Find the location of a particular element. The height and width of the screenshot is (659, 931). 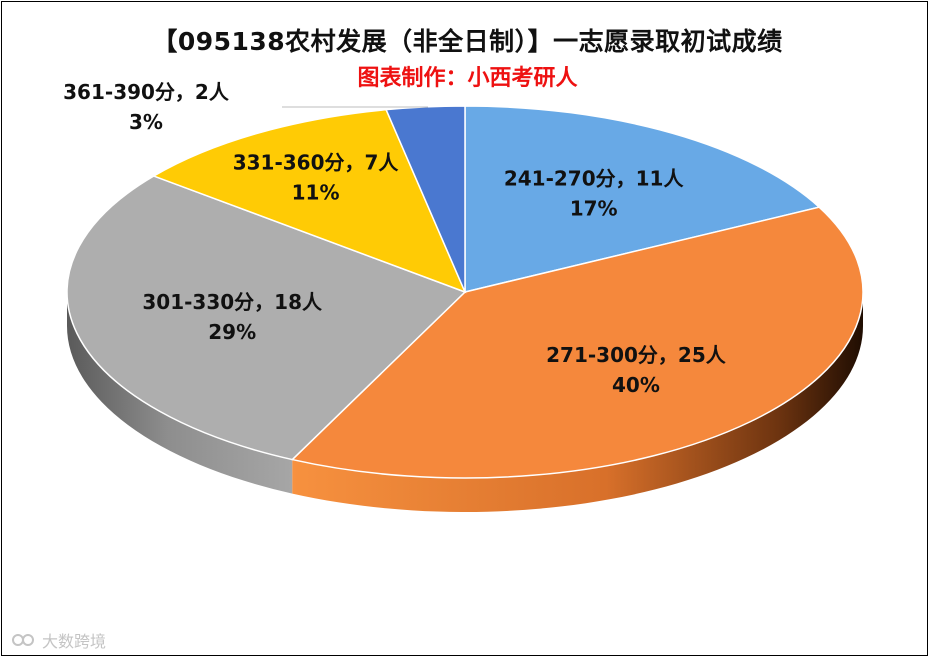

slice-label-241-270: 241-270分，11人 is located at coordinates (594, 179).